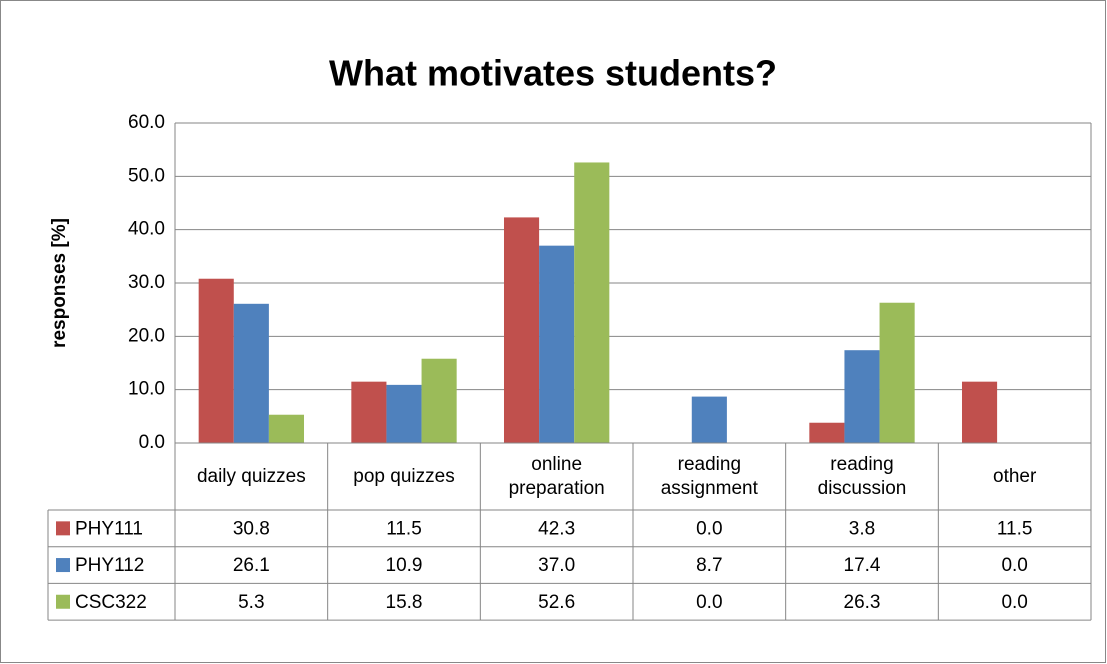  I want to click on y-tick-label: 20.0, so click(146, 335).